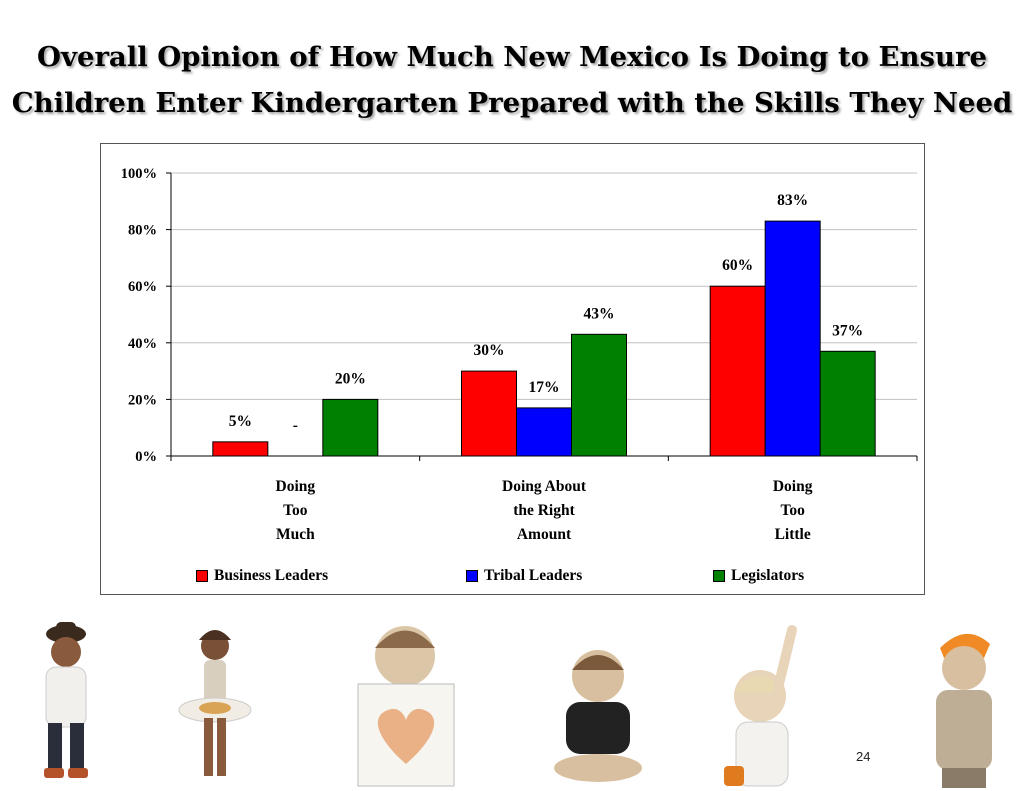  I want to click on legend-label-tribal-leaders: Tribal Leaders, so click(533, 575).